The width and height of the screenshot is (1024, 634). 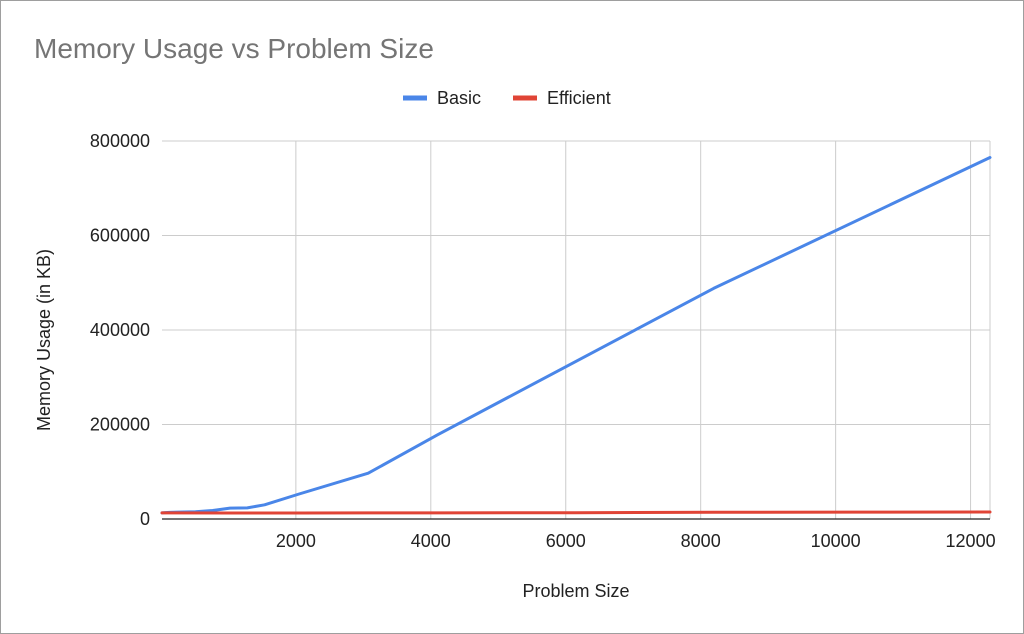 I want to click on x-tick-label: 8000, so click(x=701, y=541).